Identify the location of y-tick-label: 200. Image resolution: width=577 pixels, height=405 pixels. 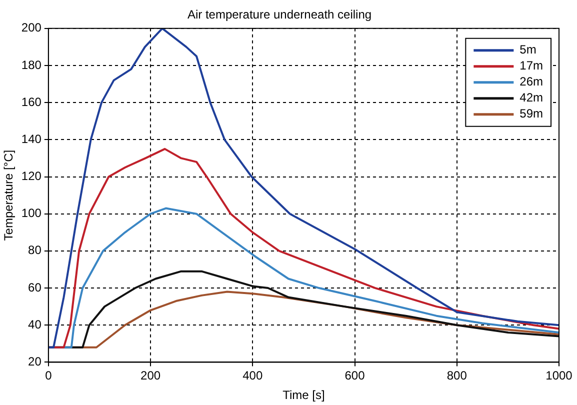
(31, 27).